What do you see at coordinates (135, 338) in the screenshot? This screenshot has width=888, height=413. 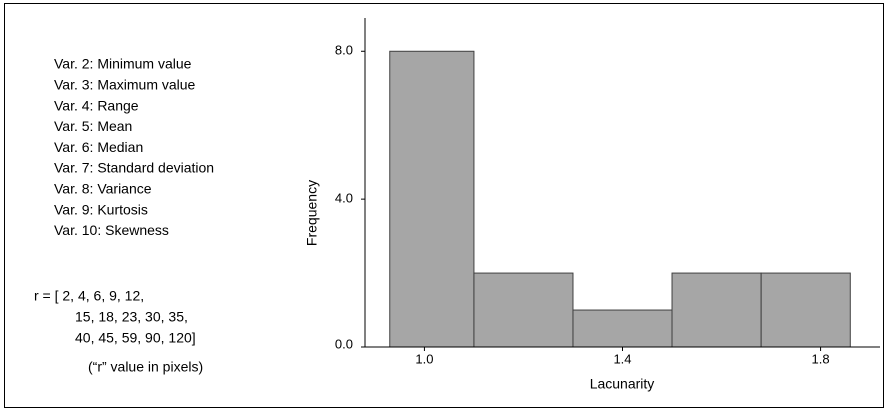 I see `note-line: 40, 45, 59, 90, 120]` at bounding box center [135, 338].